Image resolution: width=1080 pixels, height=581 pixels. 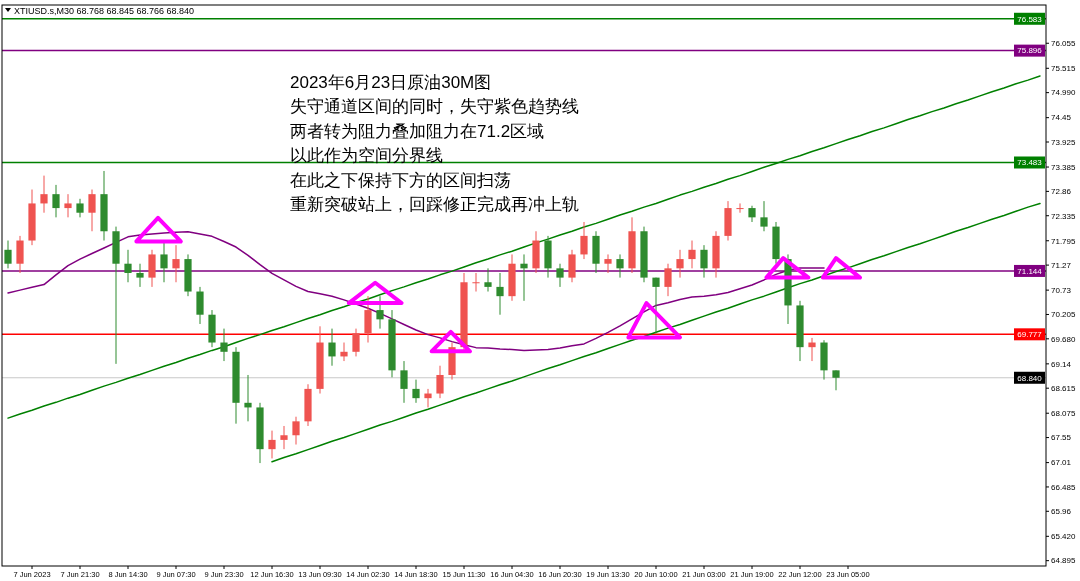 What do you see at coordinates (434, 107) in the screenshot?
I see `annotation: 失守通道区间的同时，失守紫色趋势线` at bounding box center [434, 107].